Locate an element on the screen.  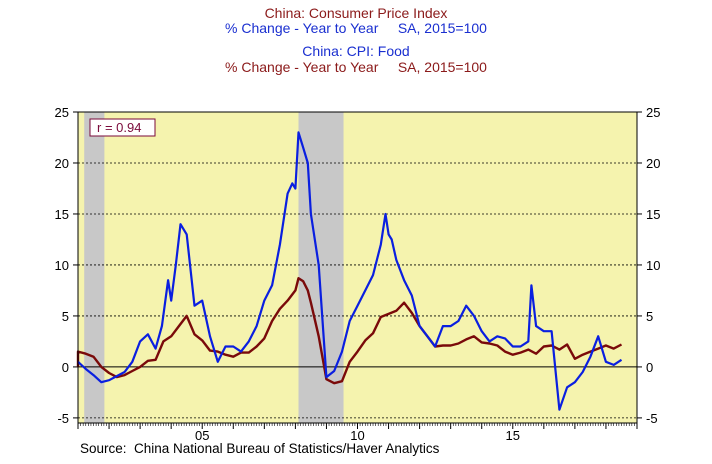
y-tick-label-right: 5 is located at coordinates (649, 316).